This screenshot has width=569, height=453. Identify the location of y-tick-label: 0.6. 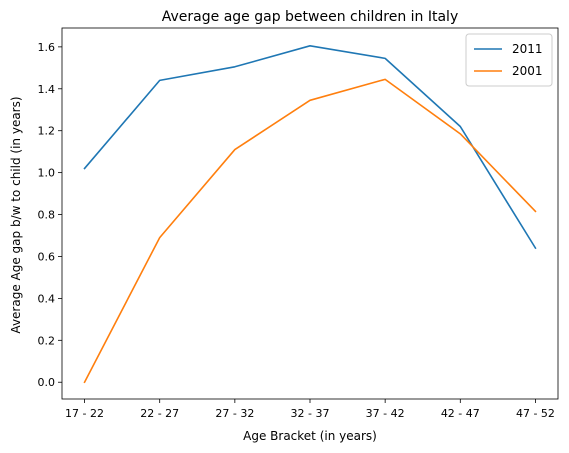
(47, 256).